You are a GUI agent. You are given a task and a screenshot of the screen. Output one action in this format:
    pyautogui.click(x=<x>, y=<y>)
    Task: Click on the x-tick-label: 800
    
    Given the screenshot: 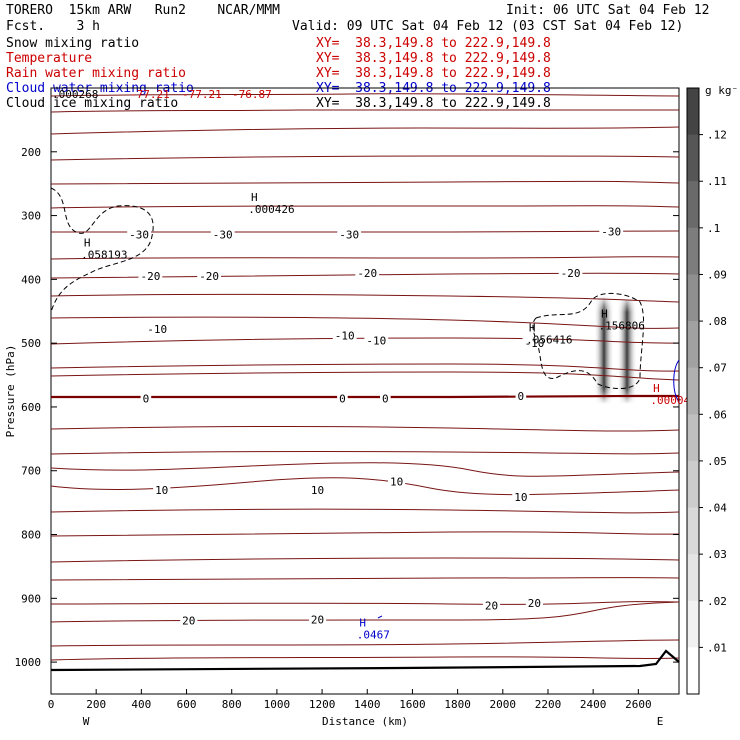 What is the action you would take?
    pyautogui.click(x=232, y=704)
    